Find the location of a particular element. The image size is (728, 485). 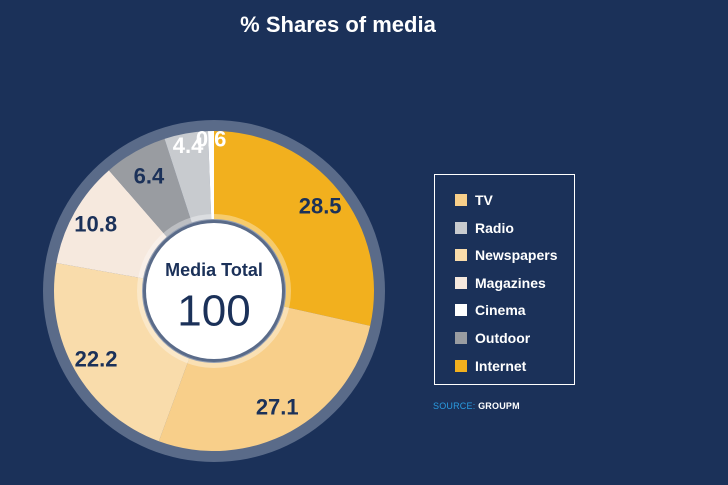

legend-label-tv: TV is located at coordinates (484, 200).